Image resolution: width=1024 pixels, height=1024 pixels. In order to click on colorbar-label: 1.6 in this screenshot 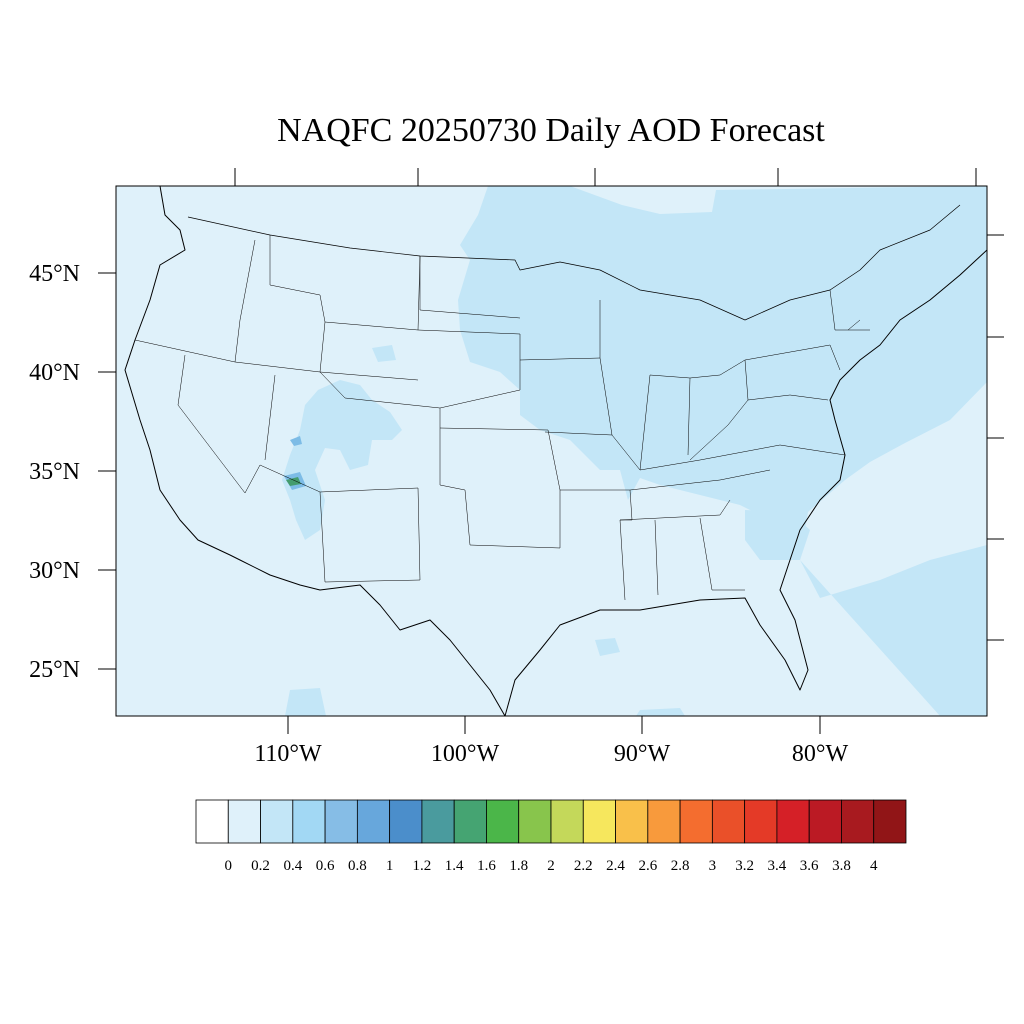, I will do `click(486, 866)`.